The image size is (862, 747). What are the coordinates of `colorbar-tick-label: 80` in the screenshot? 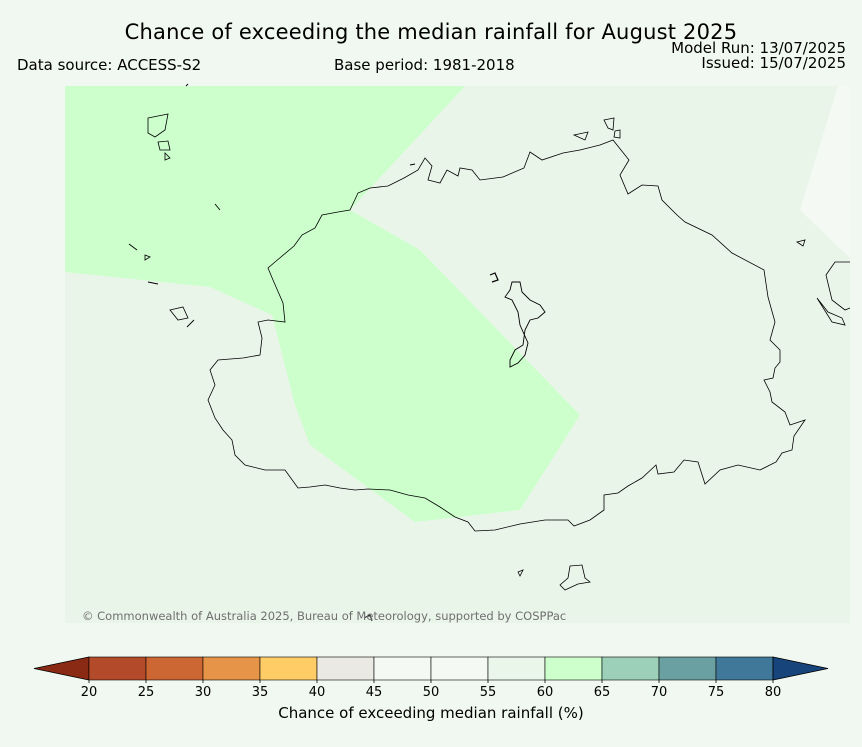 It's located at (773, 692).